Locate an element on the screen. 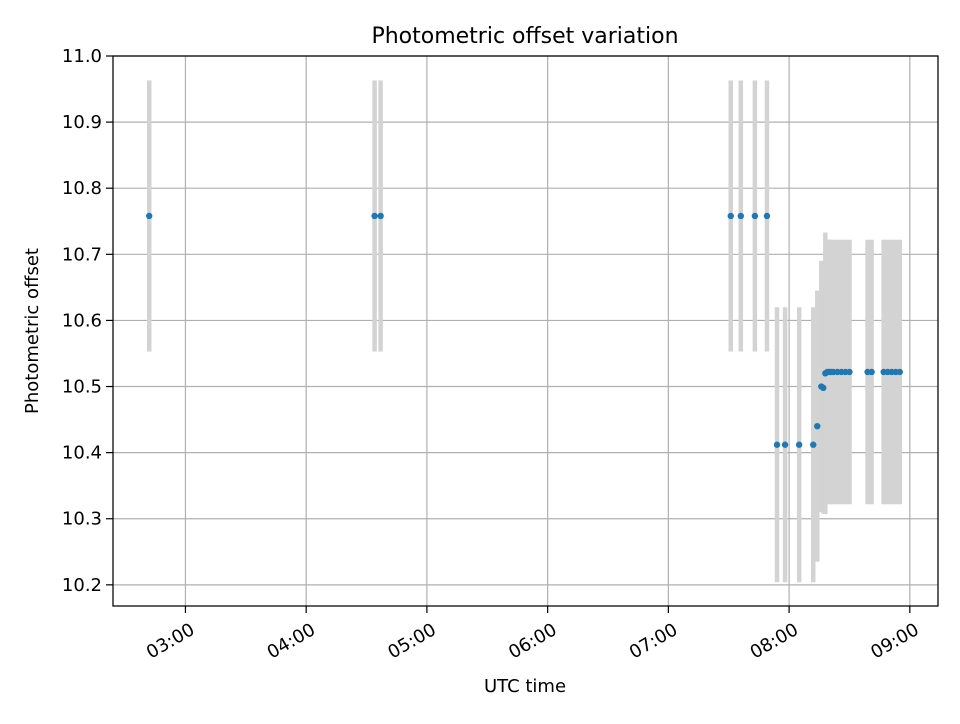  x-tick-label: 06:00 is located at coordinates (532, 641).